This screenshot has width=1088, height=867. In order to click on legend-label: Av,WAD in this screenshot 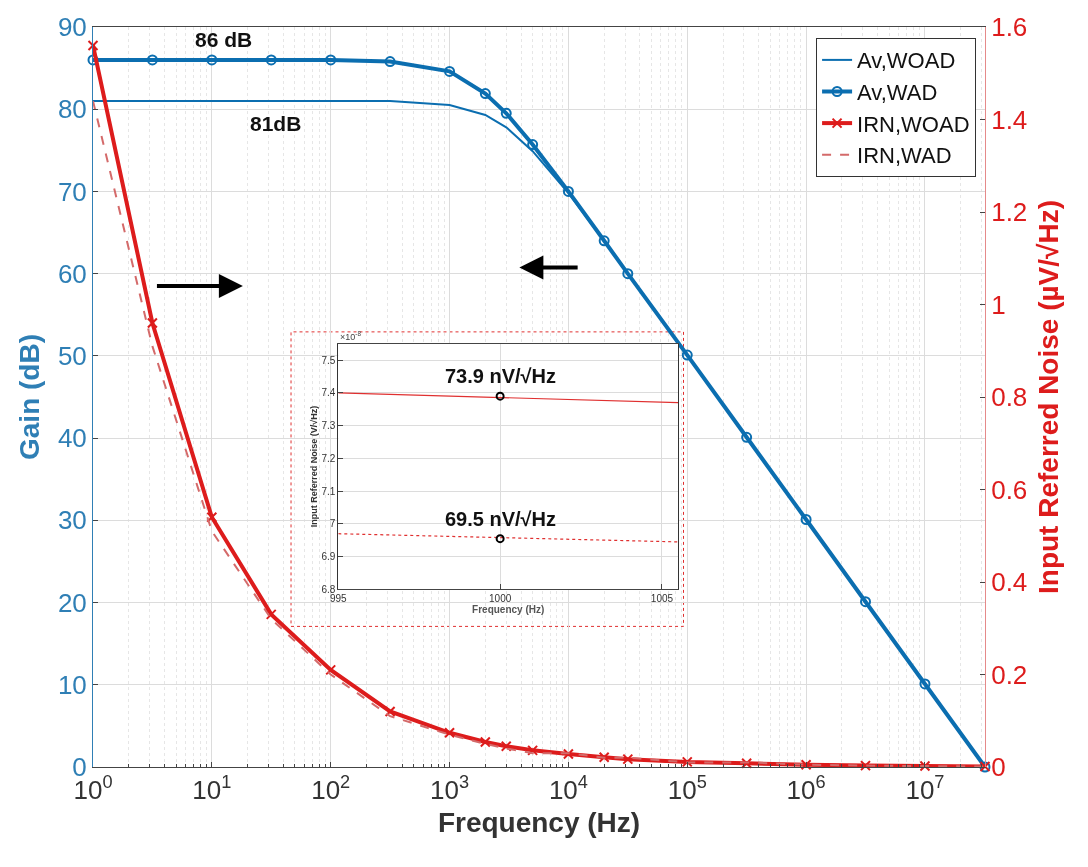, I will do `click(897, 93)`.